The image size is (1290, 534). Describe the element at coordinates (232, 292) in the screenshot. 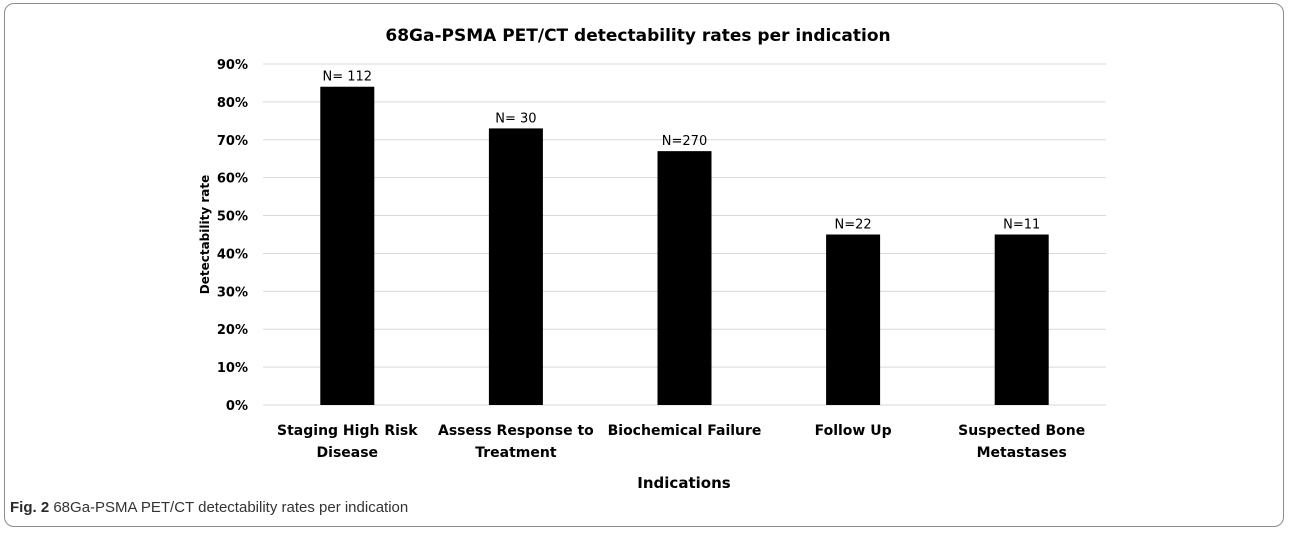

I see `y-tick-label: 30%` at that location.